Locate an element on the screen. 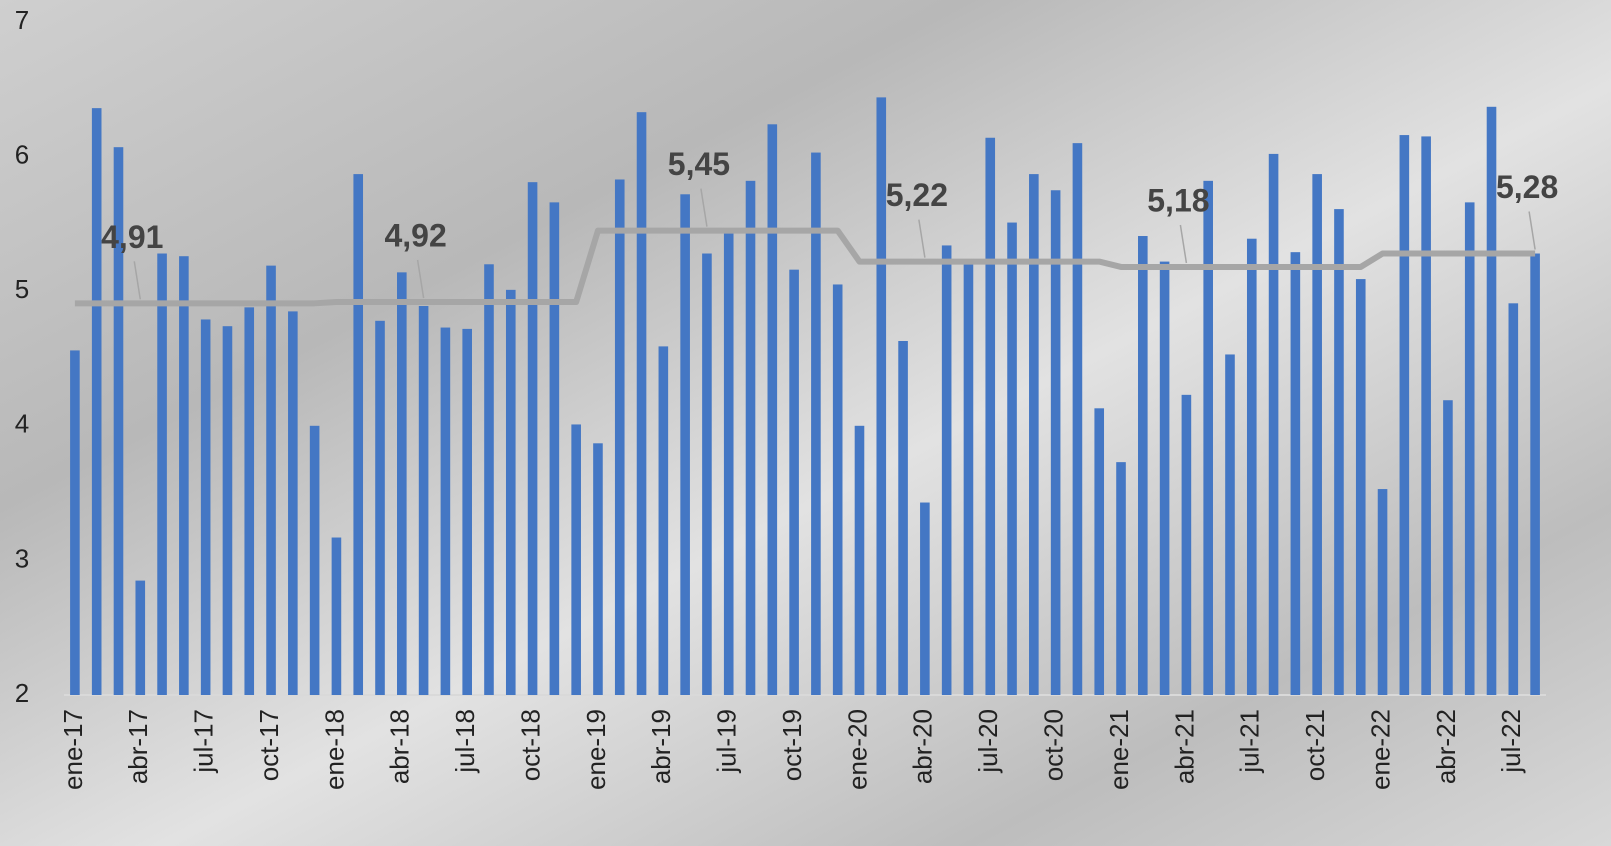  x-tick-label: jul-18 is located at coordinates (465, 741).